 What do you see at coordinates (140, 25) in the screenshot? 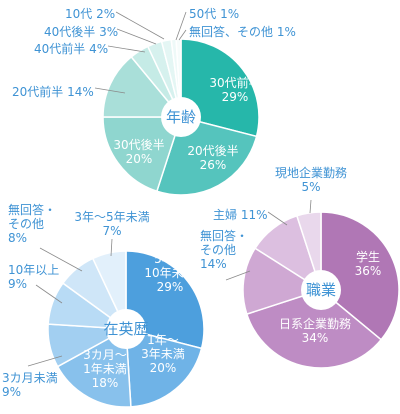
I see `leader-line-10代` at bounding box center [140, 25].